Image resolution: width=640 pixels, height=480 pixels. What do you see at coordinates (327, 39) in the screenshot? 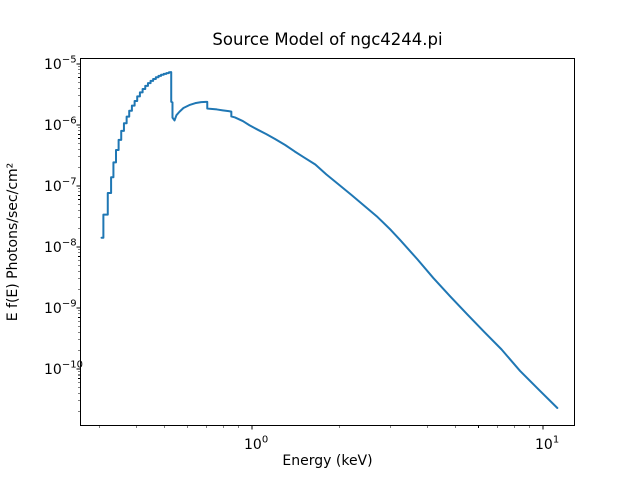
I see `plot-title: Source Model of ngc4244.pi` at bounding box center [327, 39].